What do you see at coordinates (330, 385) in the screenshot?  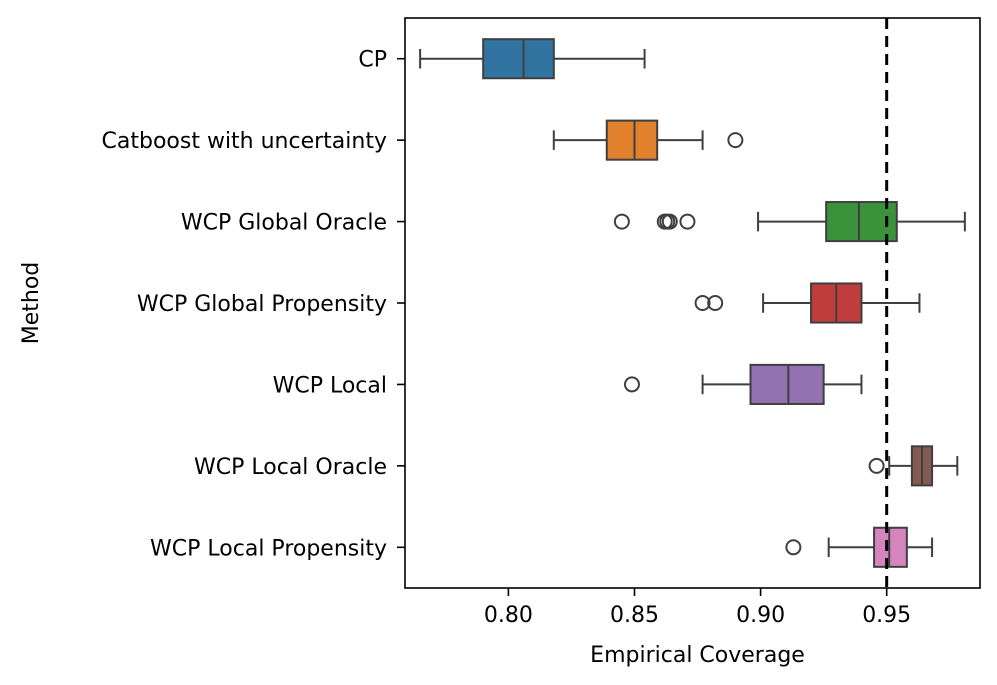 I see `y-tick-label: WCP Local` at bounding box center [330, 385].